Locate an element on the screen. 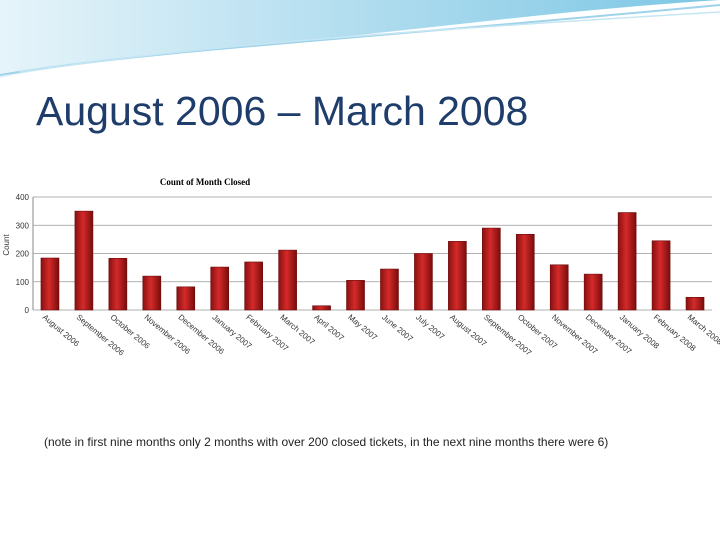  y-axis-label: Count is located at coordinates (6, 245).